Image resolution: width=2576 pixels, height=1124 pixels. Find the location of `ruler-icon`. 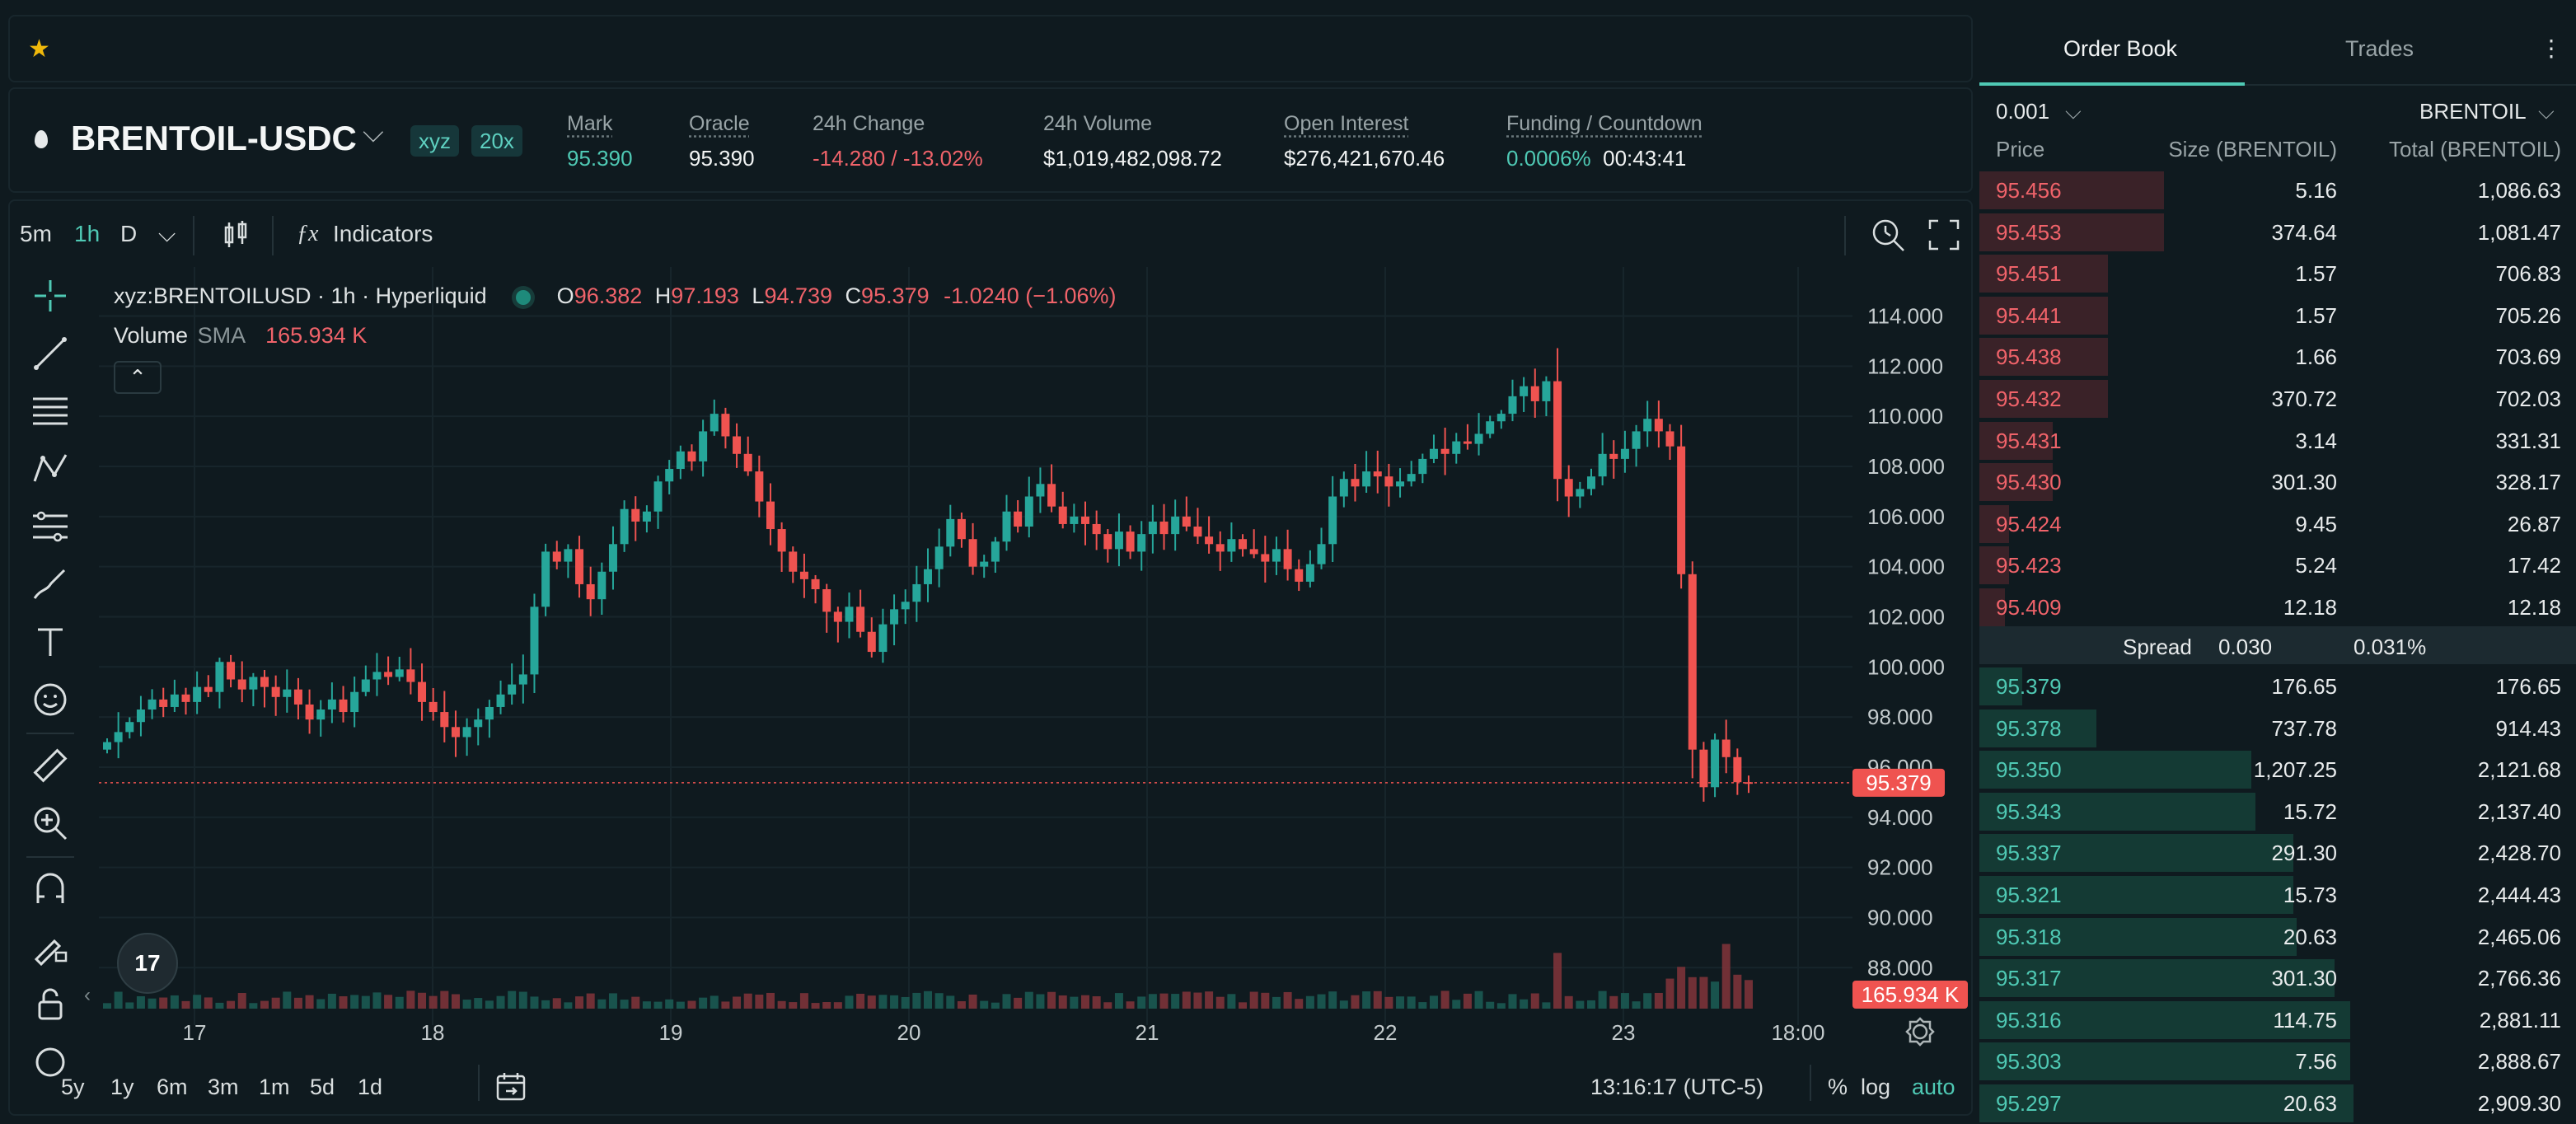

ruler-icon is located at coordinates (50, 765).